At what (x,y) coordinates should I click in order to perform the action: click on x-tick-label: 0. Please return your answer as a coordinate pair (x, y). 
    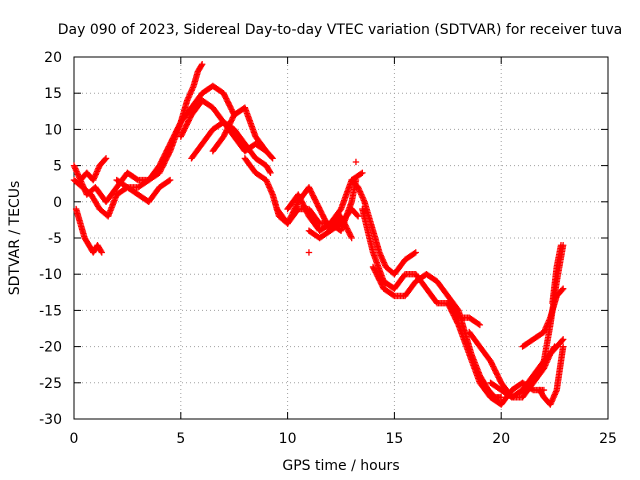
    Looking at the image, I should click on (74, 439).